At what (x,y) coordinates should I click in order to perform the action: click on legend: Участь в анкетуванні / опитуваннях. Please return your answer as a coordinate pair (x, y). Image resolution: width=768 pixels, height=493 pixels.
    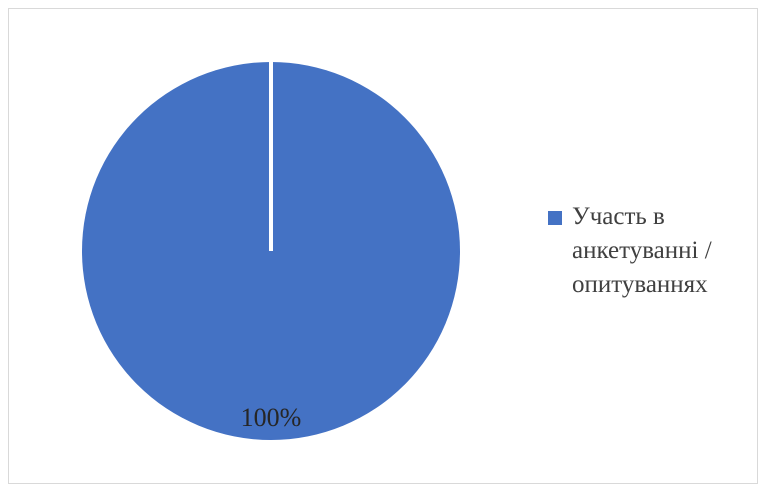
    Looking at the image, I should click on (648, 251).